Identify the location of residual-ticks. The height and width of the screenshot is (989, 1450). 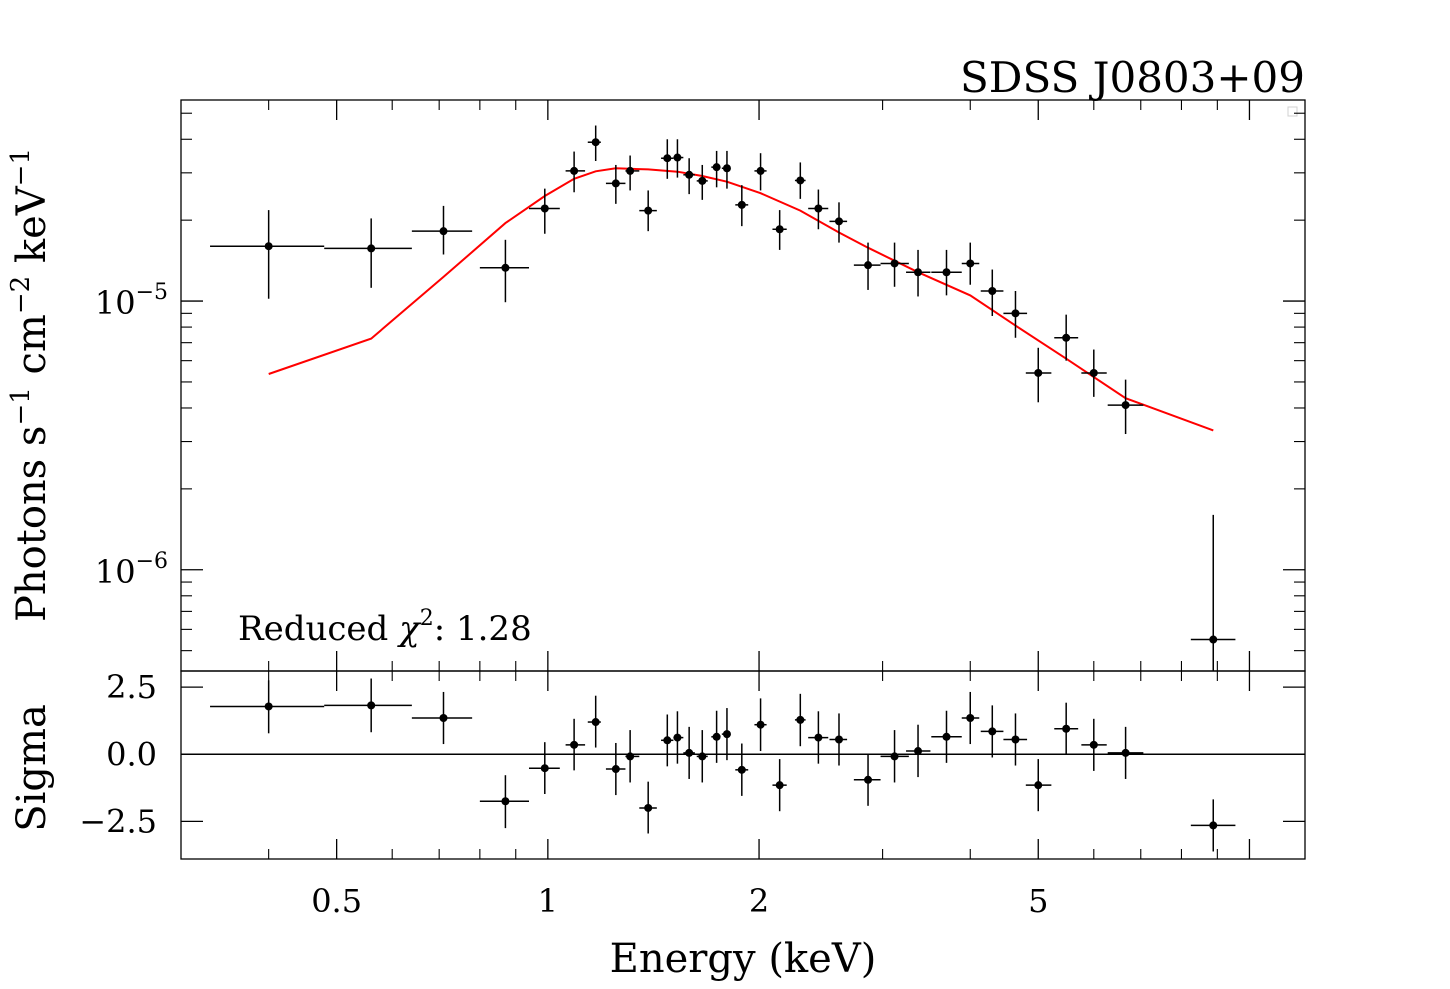
(743, 765).